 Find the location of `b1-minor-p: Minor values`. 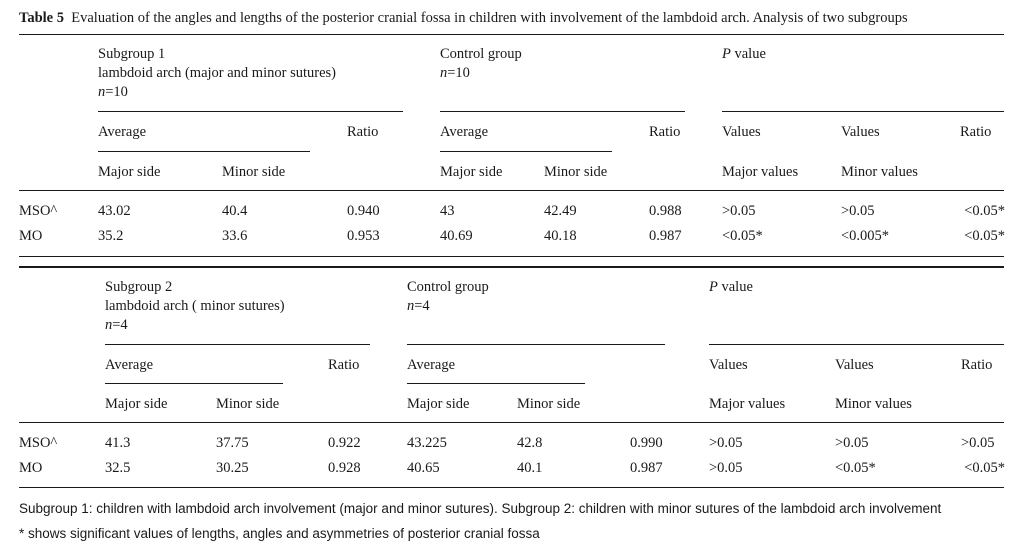

b1-minor-p: Minor values is located at coordinates (879, 172).